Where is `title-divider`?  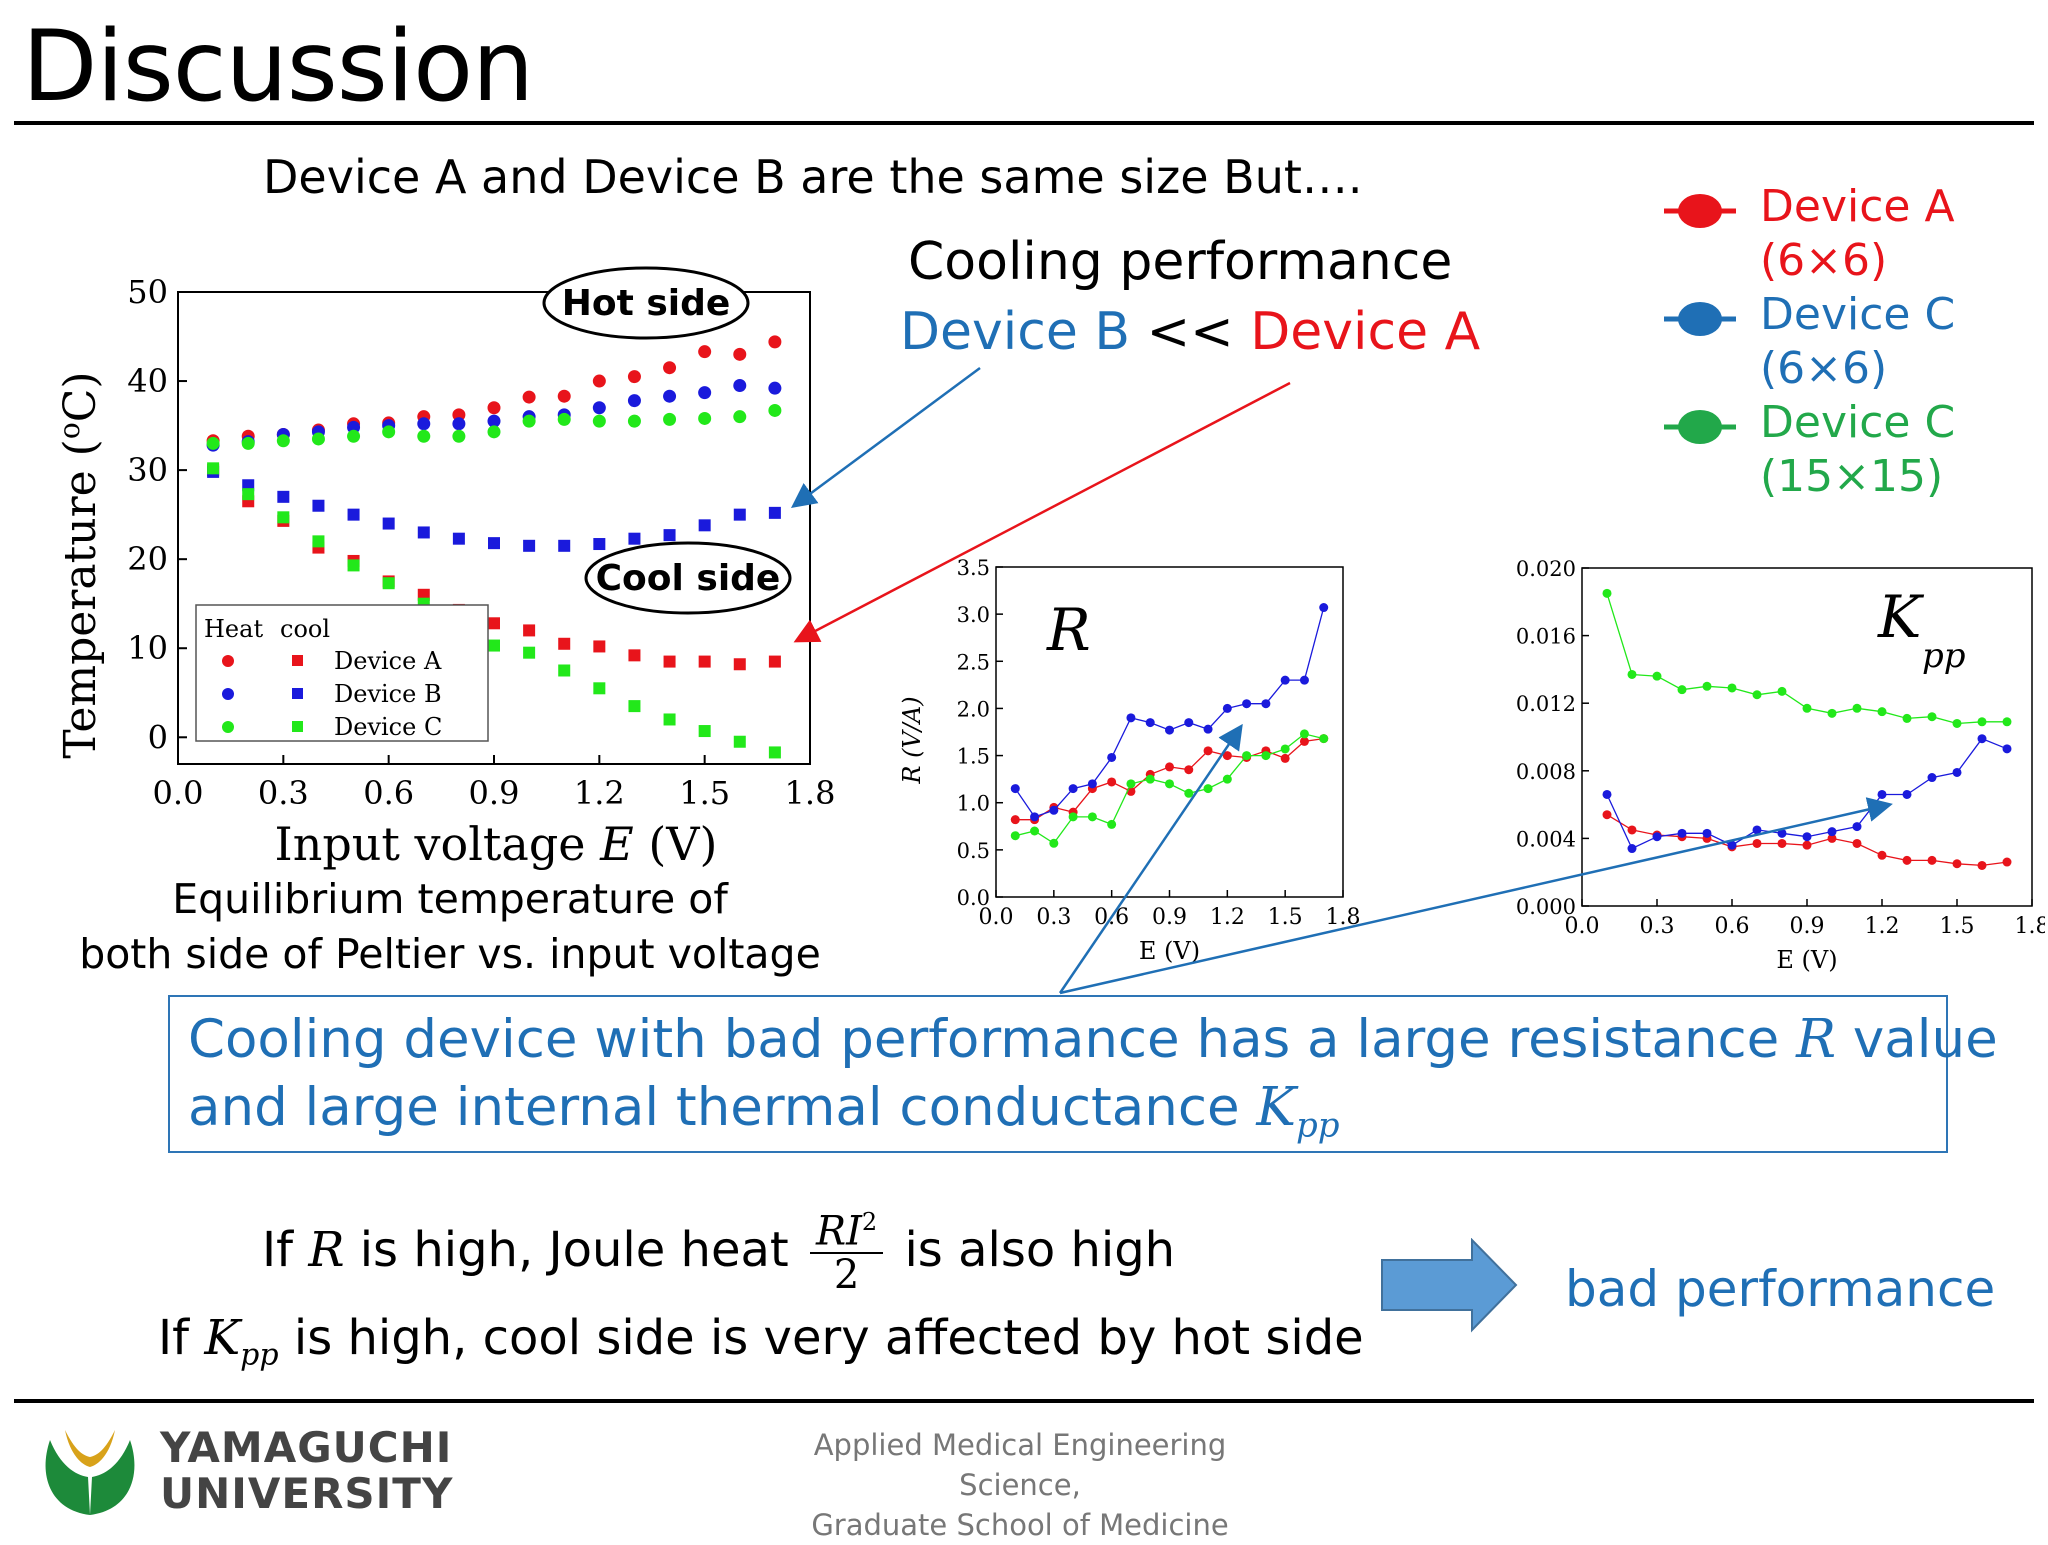 title-divider is located at coordinates (1024, 123).